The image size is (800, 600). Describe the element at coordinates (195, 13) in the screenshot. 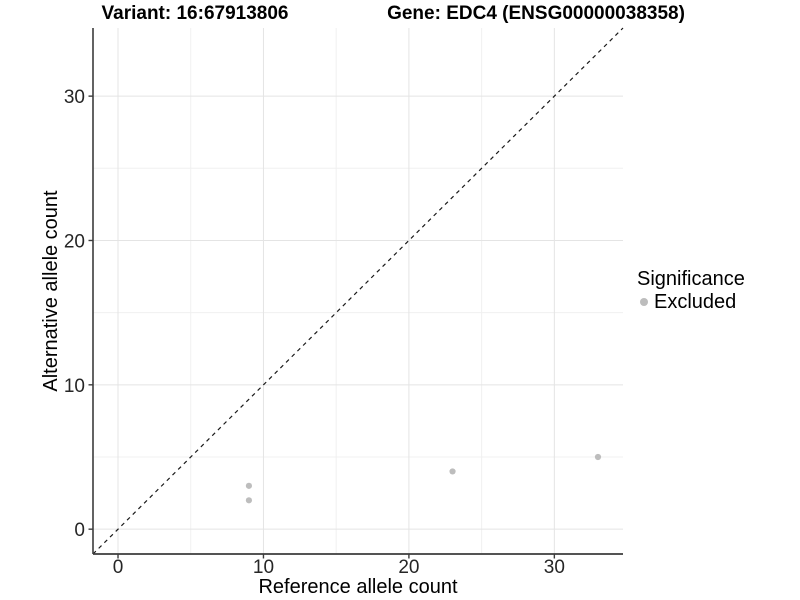

I see `plot-title-variant: Variant: 16:67913806` at that location.